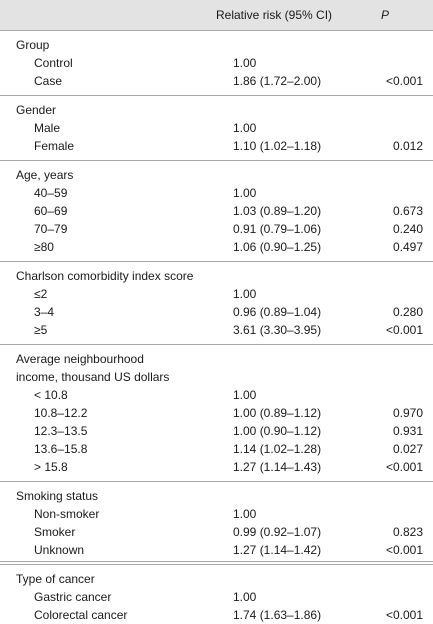  What do you see at coordinates (45, 175) in the screenshot?
I see `section-title: Age, years` at bounding box center [45, 175].